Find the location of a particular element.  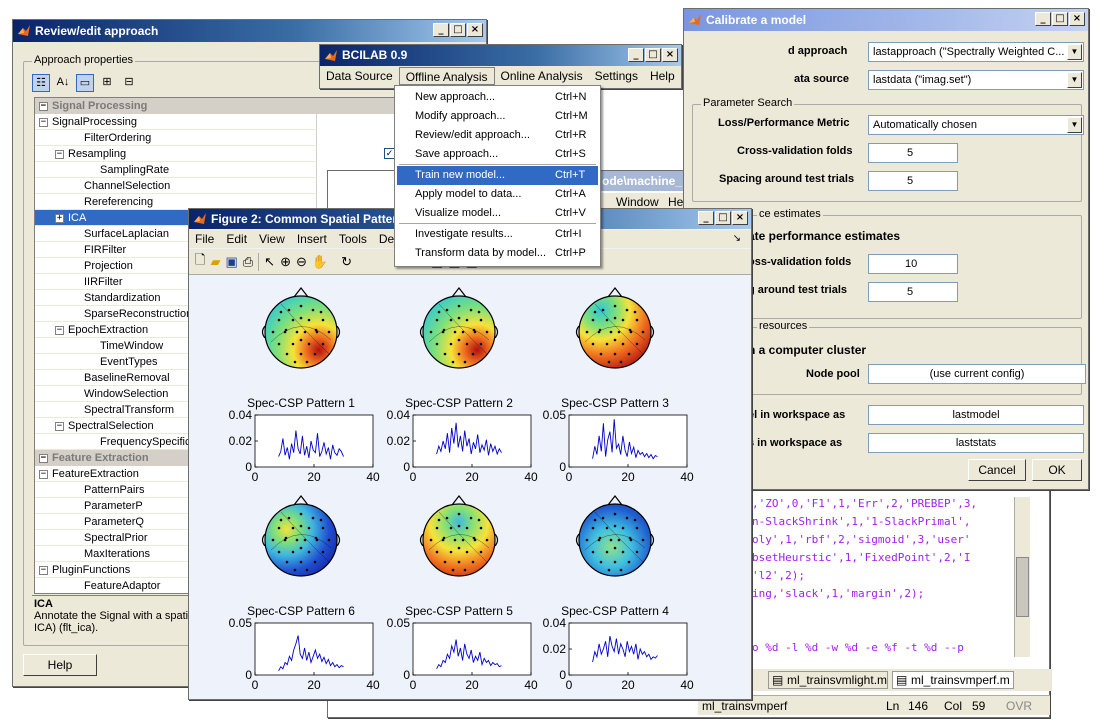

perf-folds-input: 10 is located at coordinates (913, 264).